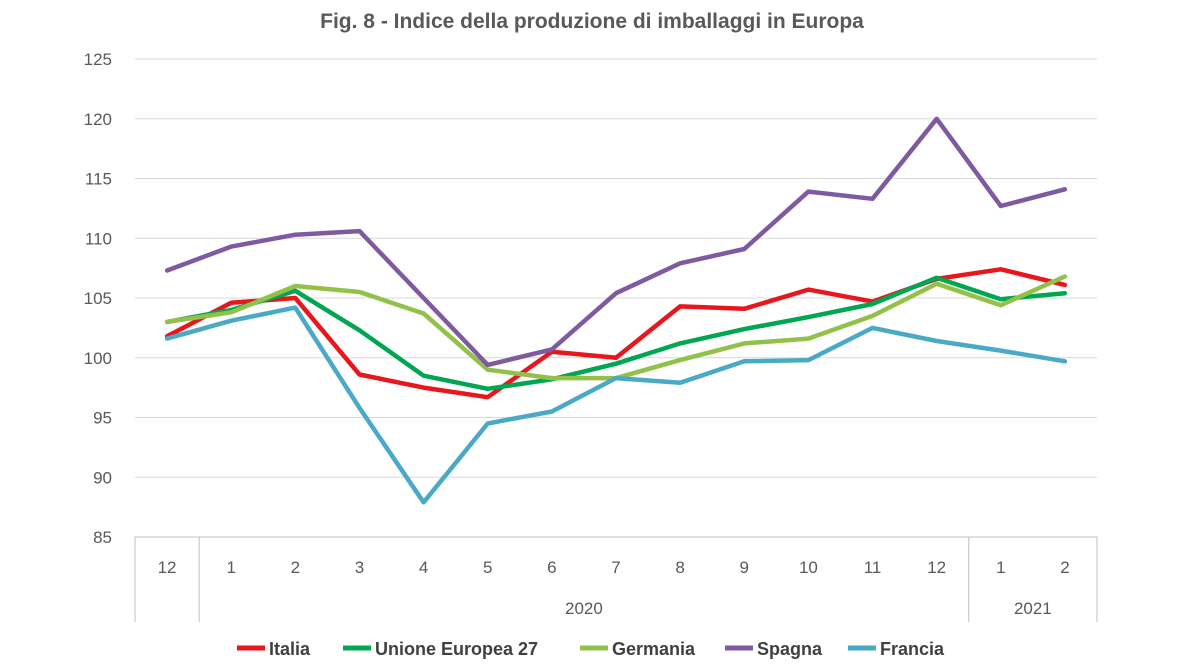 The width and height of the screenshot is (1198, 670). What do you see at coordinates (456, 649) in the screenshot?
I see `legend-label: Unione Europea 27` at bounding box center [456, 649].